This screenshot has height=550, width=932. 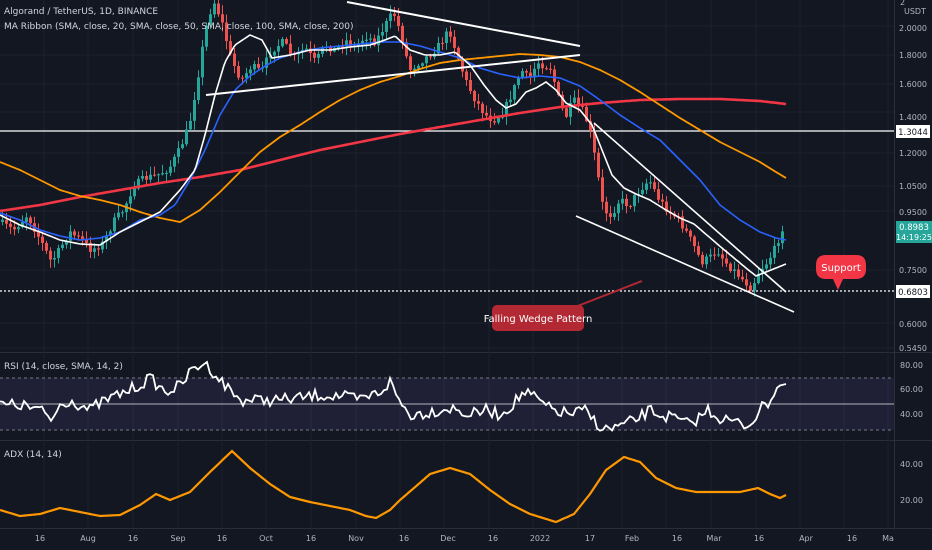 I want to click on adx-axis: 40.00 20.00, so click(x=911, y=482).